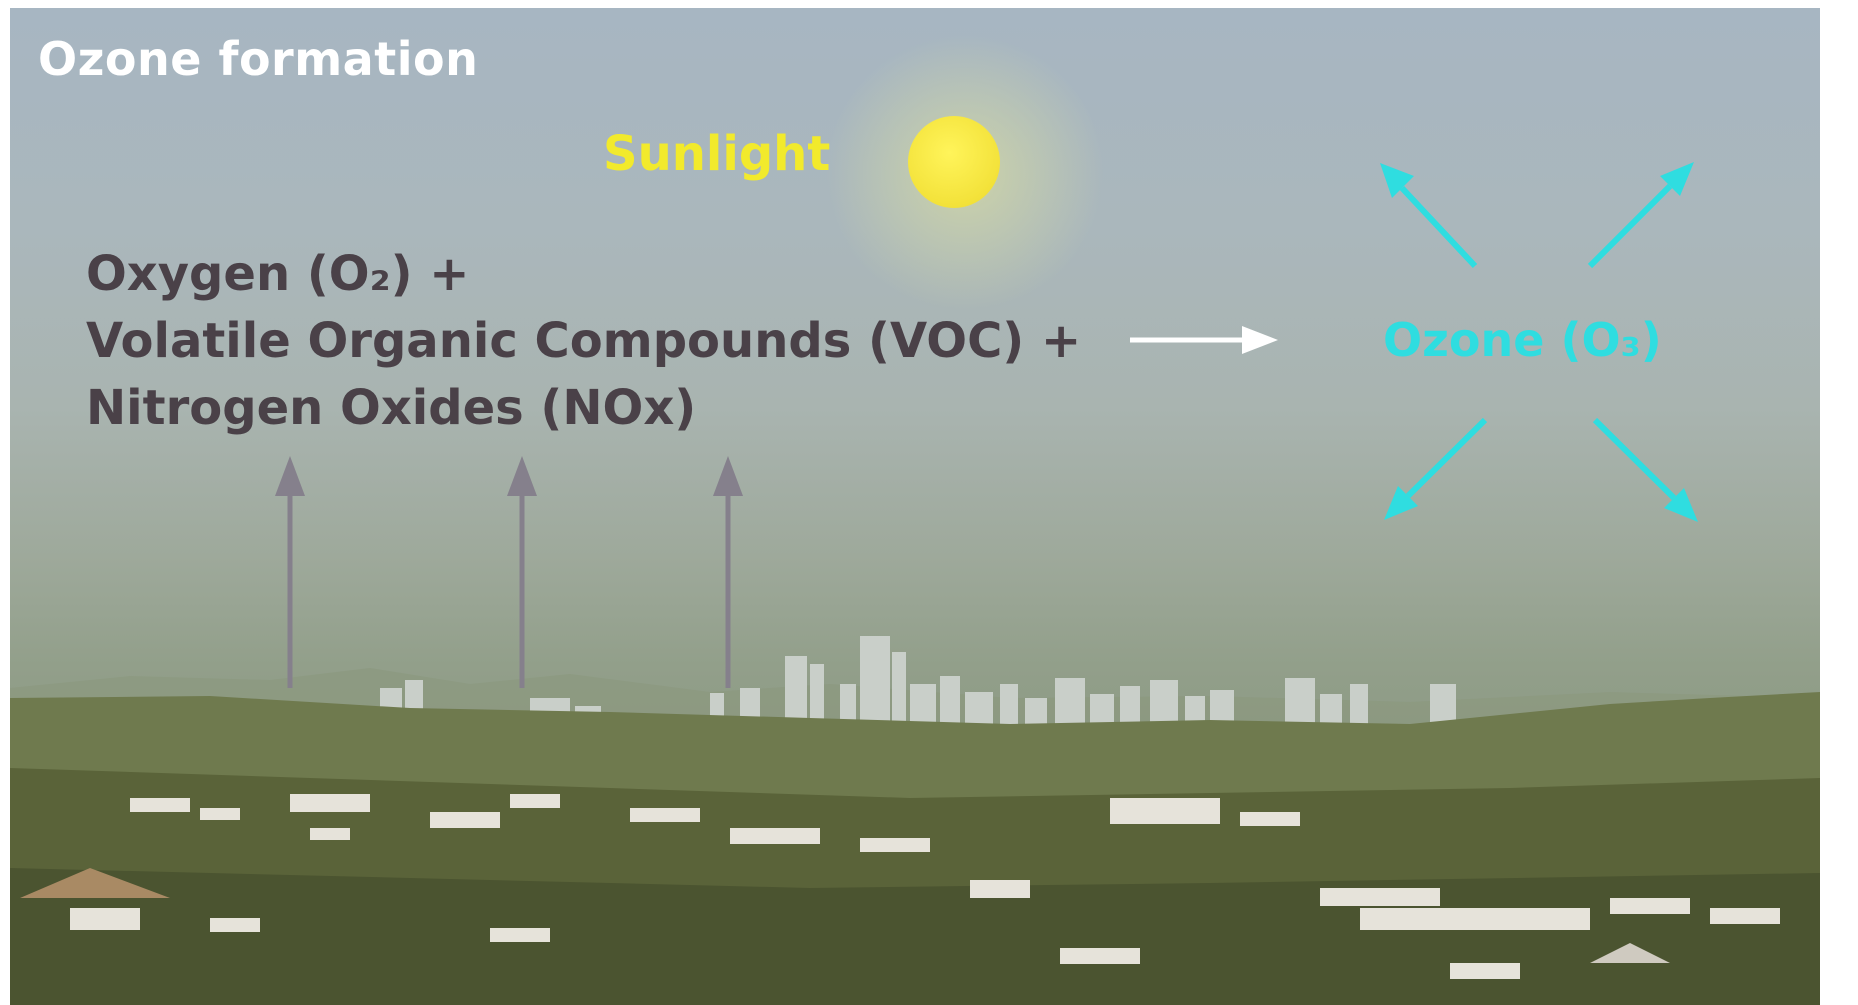 The height and width of the screenshot is (1005, 1858). I want to click on product-ozone: Ozone (O₃), so click(1522, 340).